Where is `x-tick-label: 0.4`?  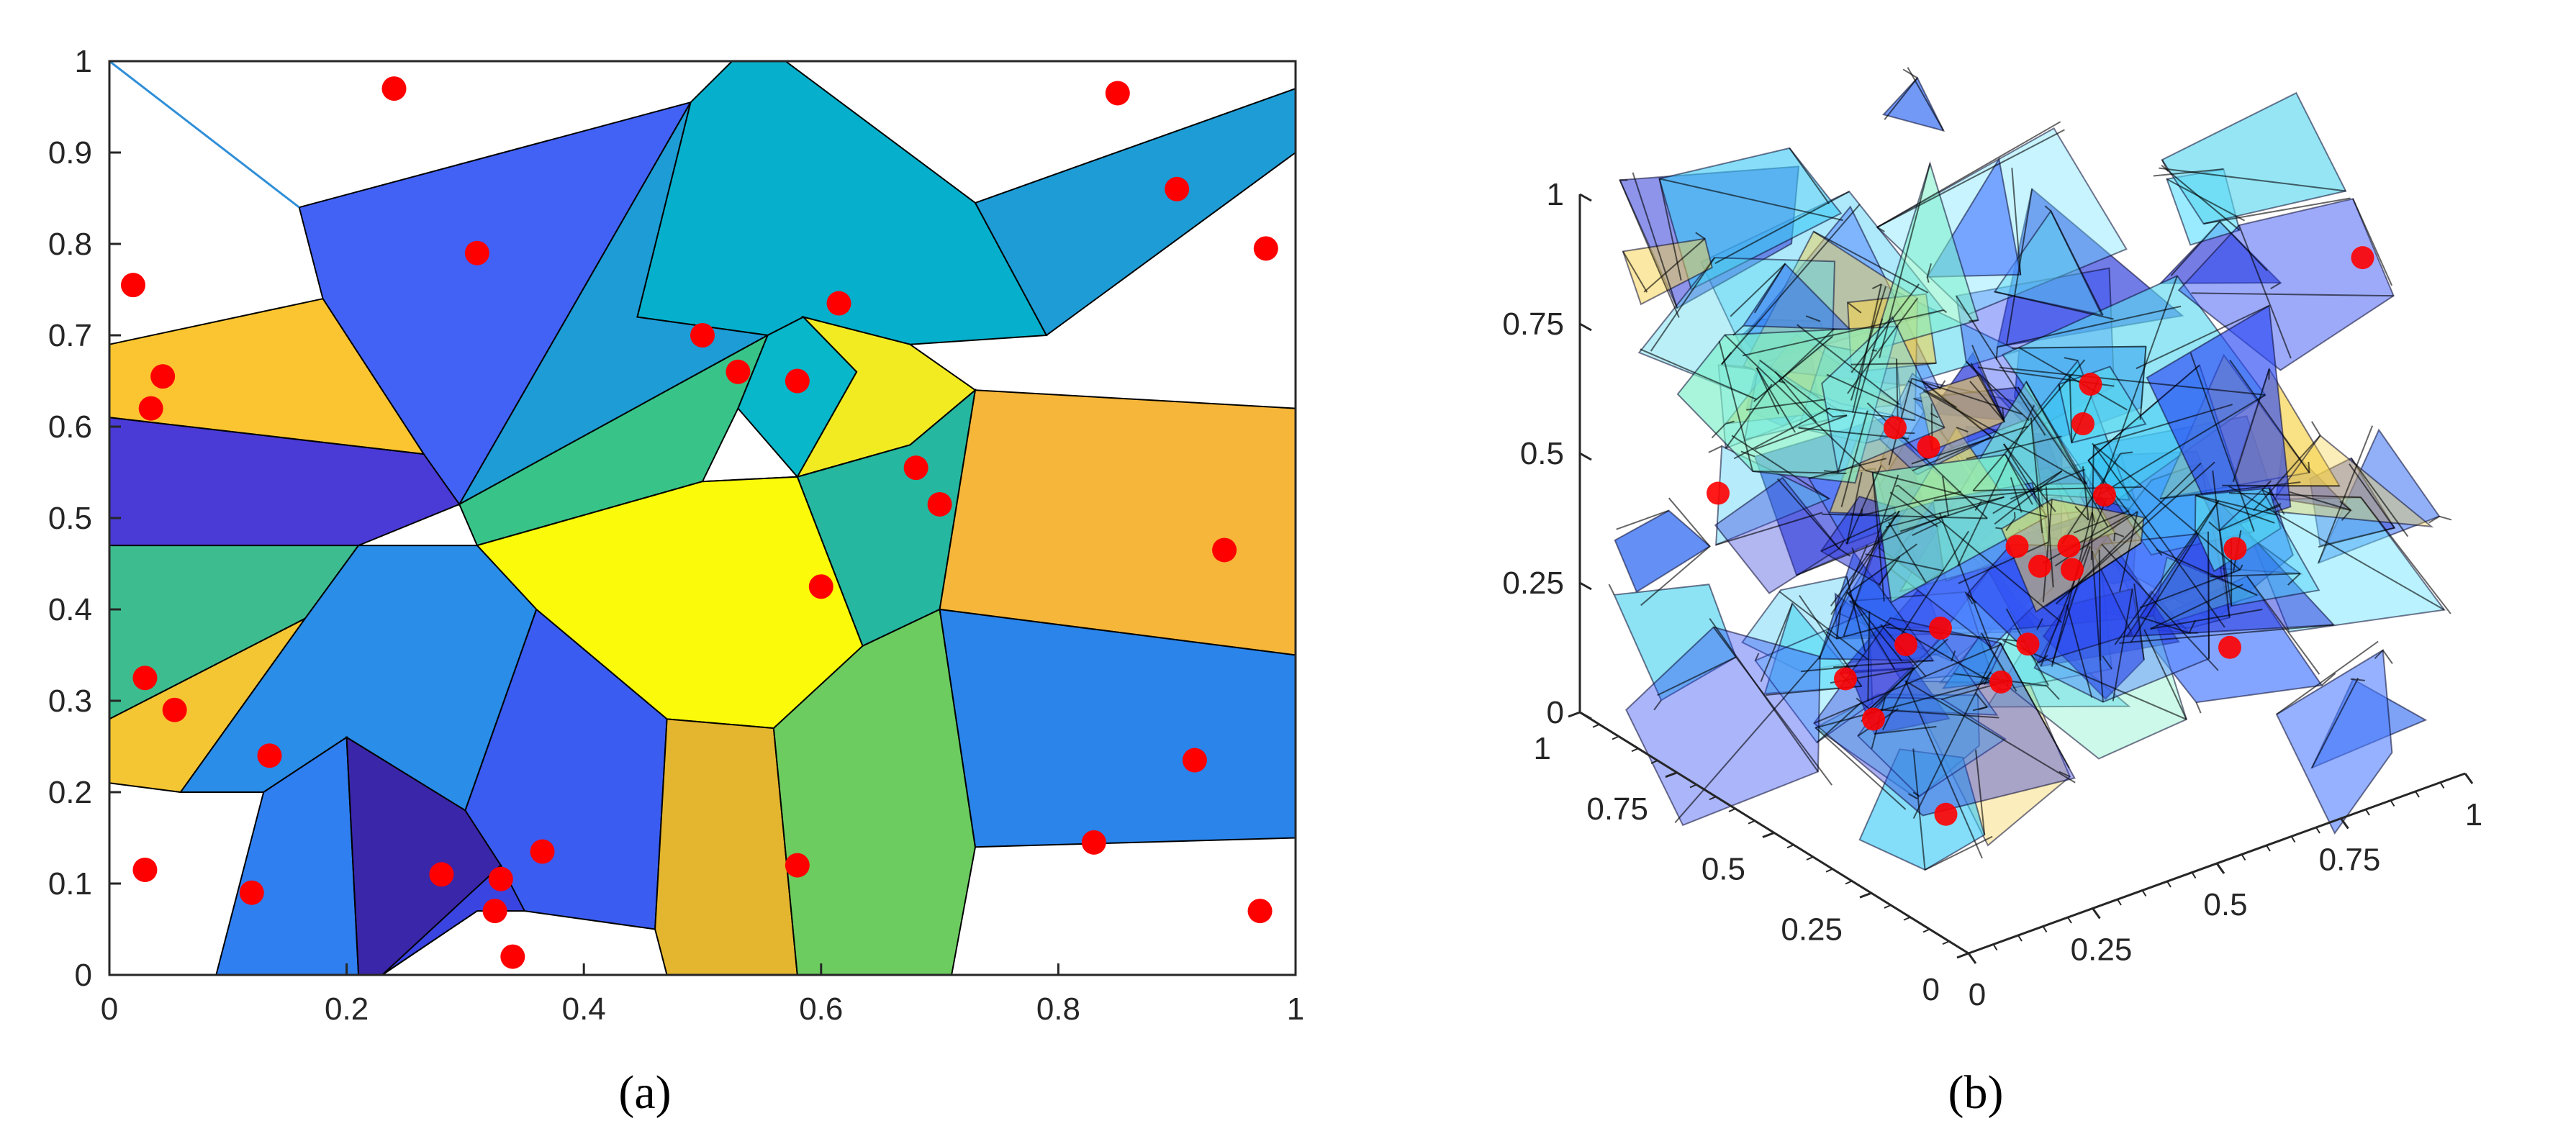
x-tick-label: 0.4 is located at coordinates (584, 1009).